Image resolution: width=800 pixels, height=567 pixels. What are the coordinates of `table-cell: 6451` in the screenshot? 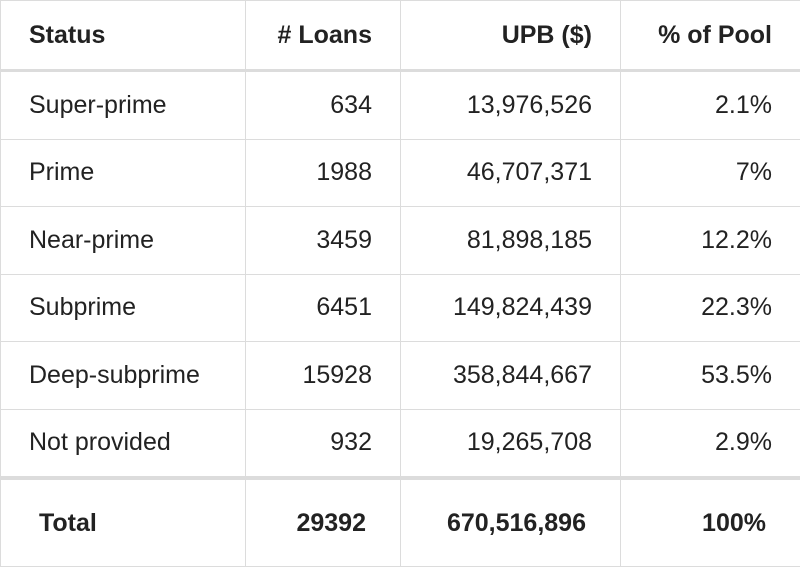 It's located at (323, 308).